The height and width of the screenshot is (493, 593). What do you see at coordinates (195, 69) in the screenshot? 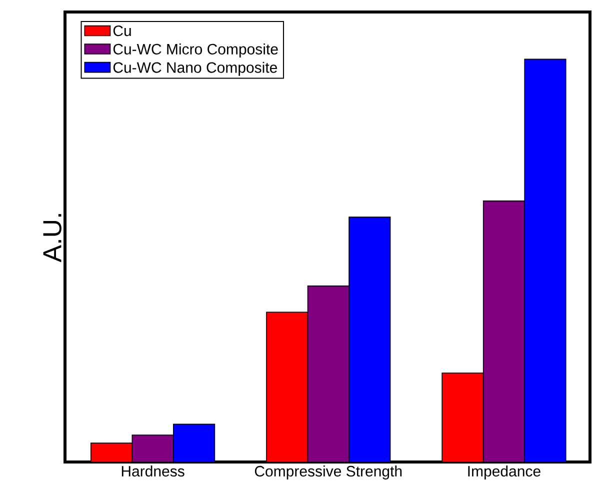
I see `legend-label: Cu-WC Nano Composite` at bounding box center [195, 69].